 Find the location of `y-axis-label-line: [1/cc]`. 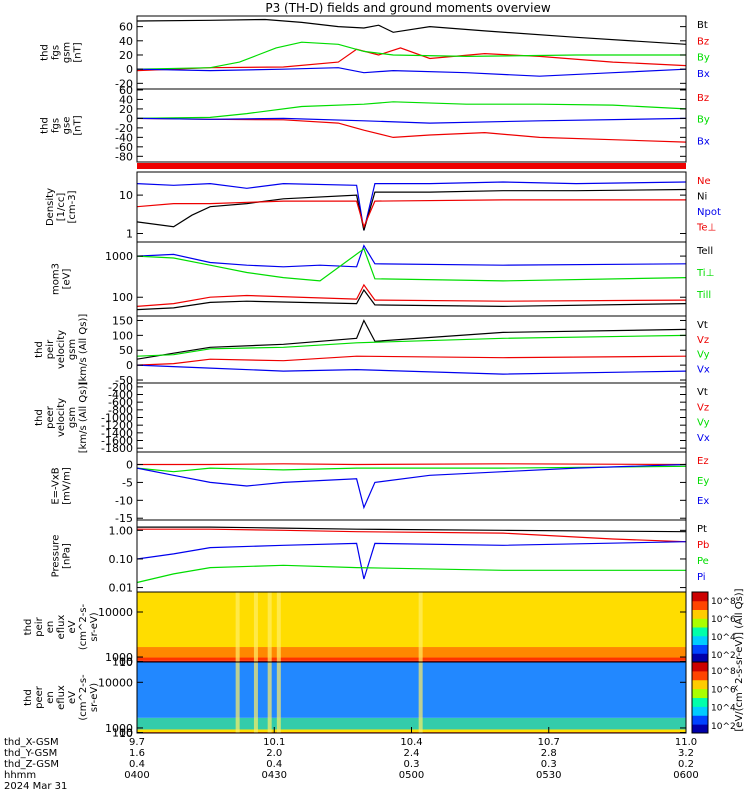

y-axis-label-line: [1/cc] is located at coordinates (61, 207).